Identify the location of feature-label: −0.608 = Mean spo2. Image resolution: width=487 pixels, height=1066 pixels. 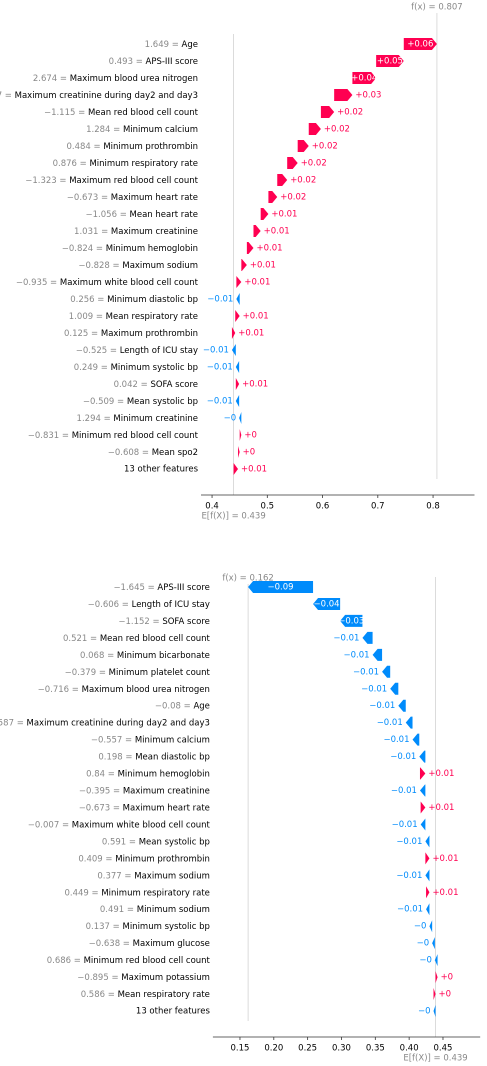
(153, 453).